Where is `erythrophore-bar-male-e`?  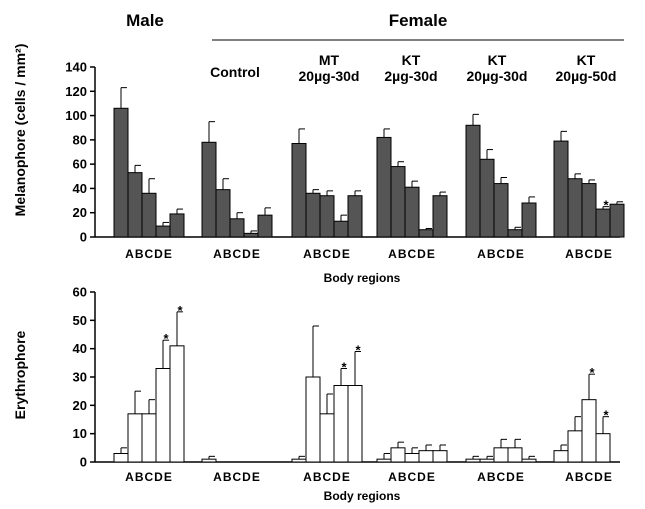 erythrophore-bar-male-e is located at coordinates (177, 404).